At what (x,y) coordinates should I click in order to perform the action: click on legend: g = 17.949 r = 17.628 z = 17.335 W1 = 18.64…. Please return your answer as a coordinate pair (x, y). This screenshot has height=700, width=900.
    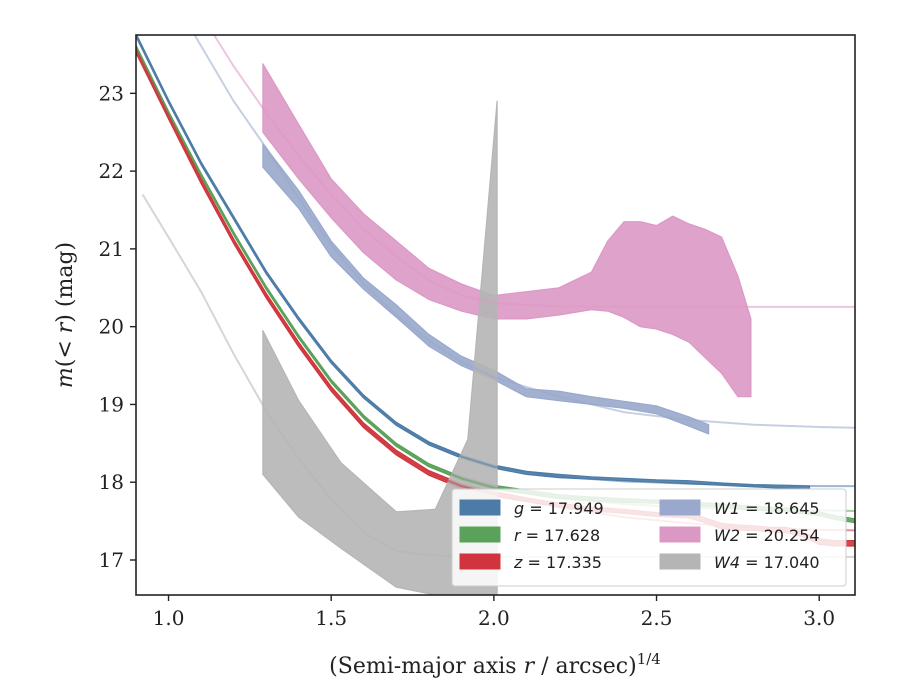
    Looking at the image, I should click on (649, 537).